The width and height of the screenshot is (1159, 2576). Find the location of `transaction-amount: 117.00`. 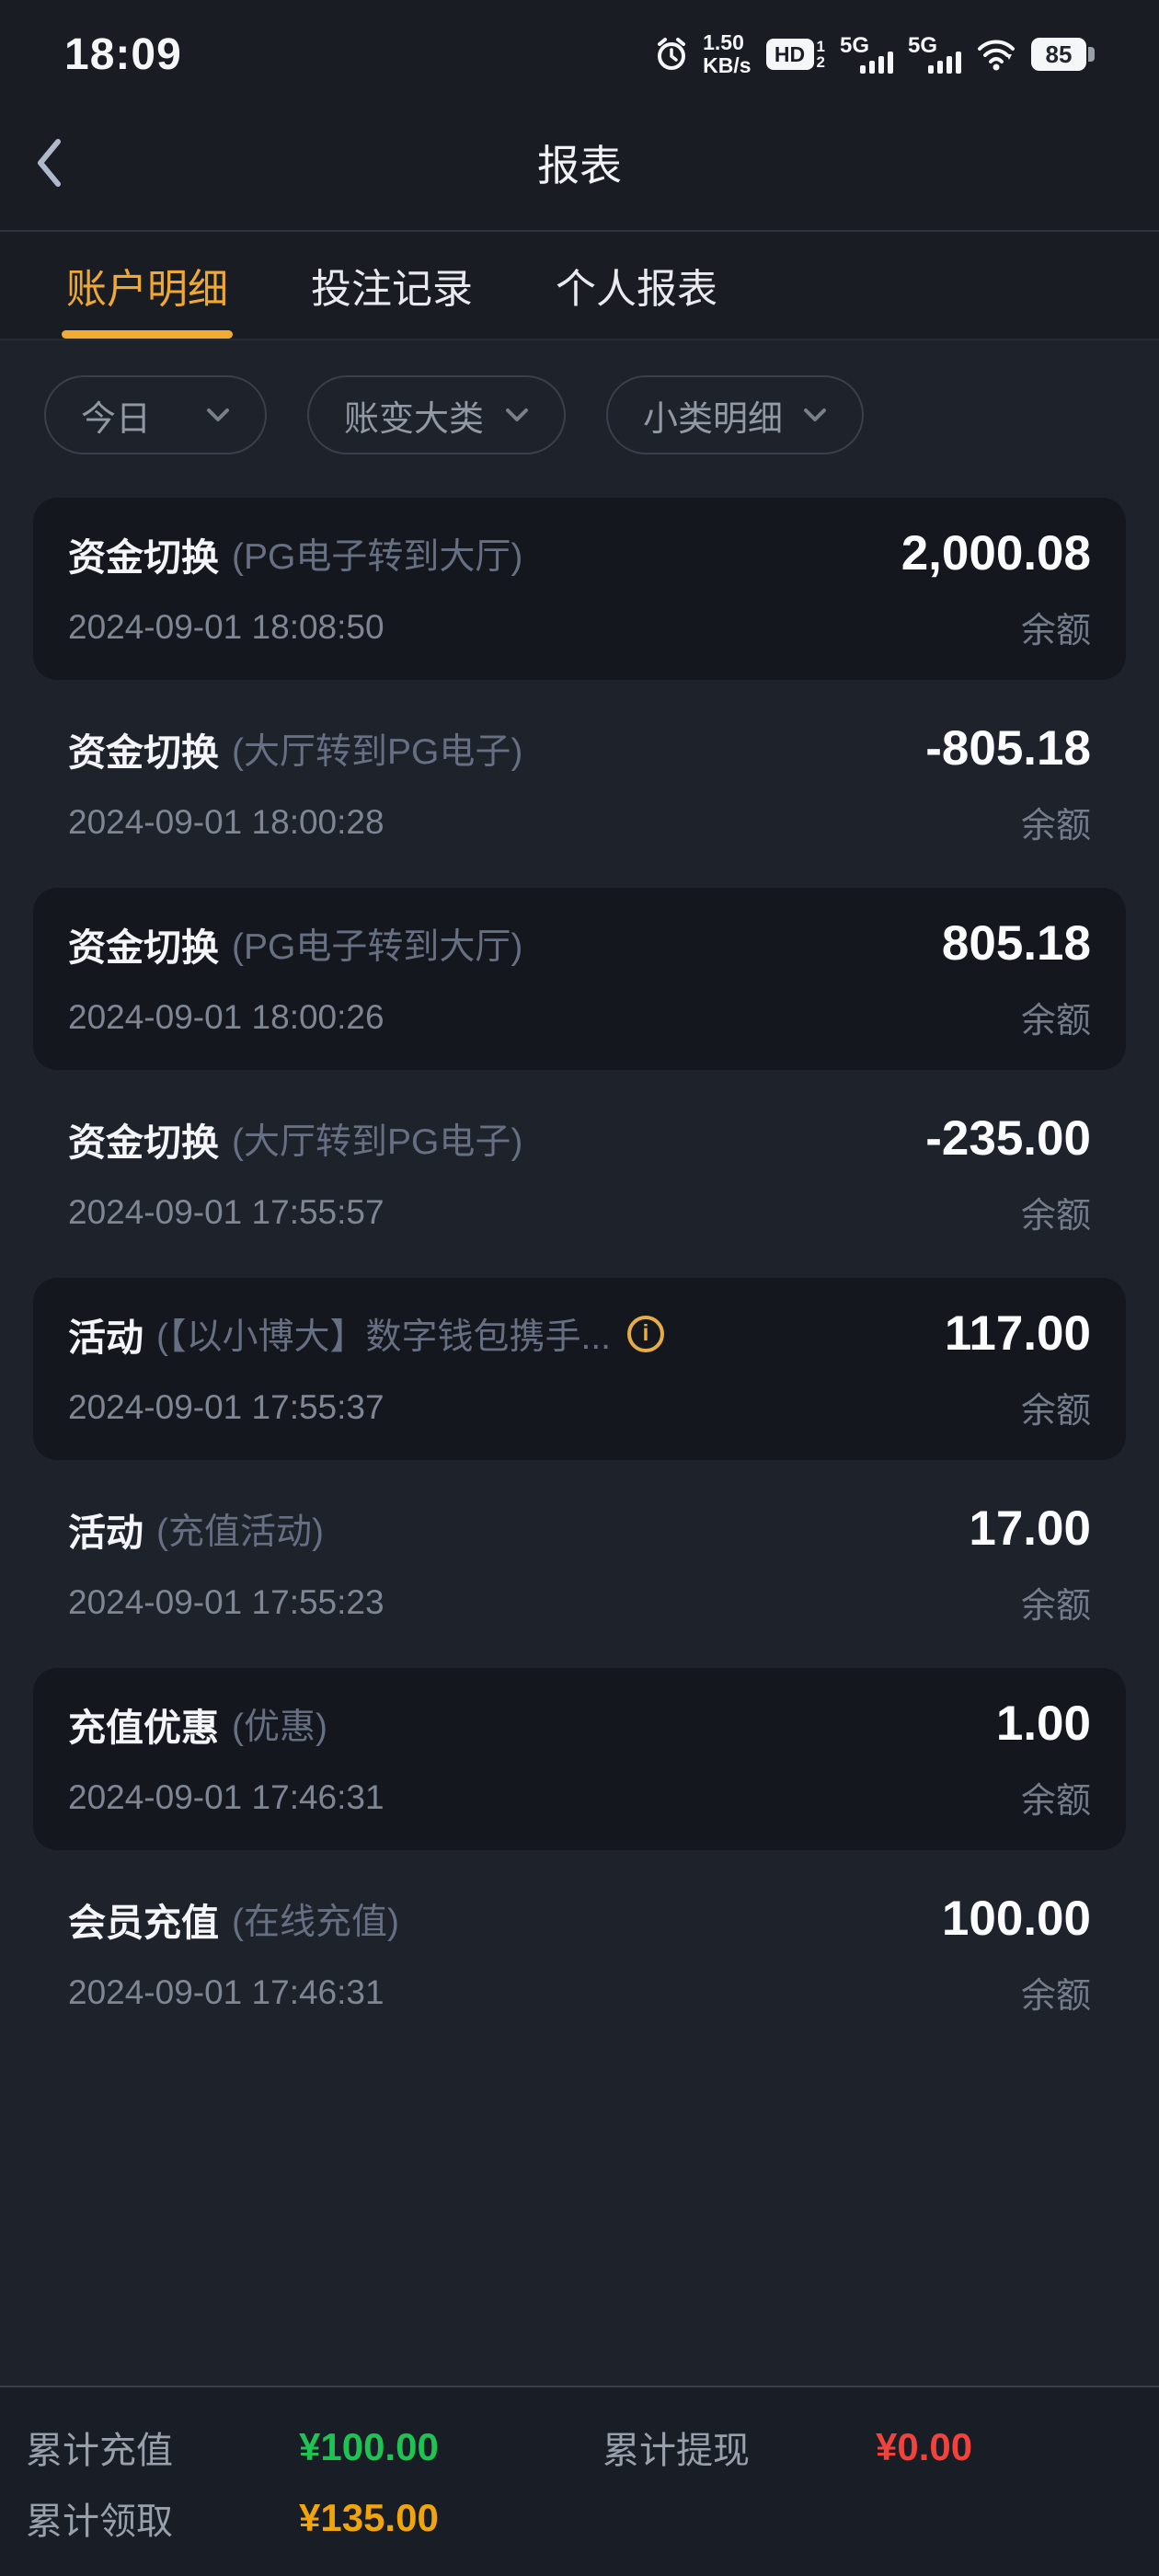

transaction-amount: 117.00 is located at coordinates (1017, 1333).